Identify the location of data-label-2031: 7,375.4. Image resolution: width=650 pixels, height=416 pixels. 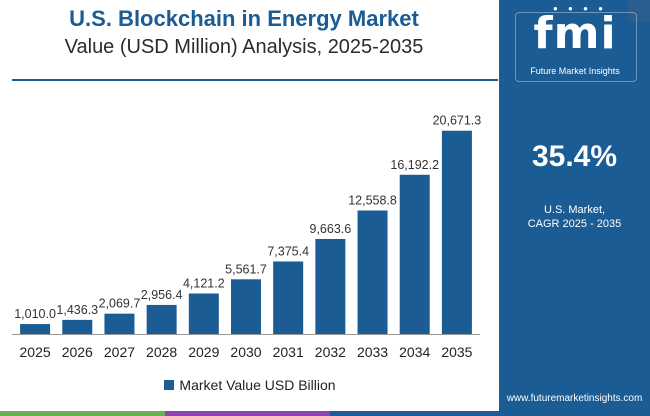
(288, 251).